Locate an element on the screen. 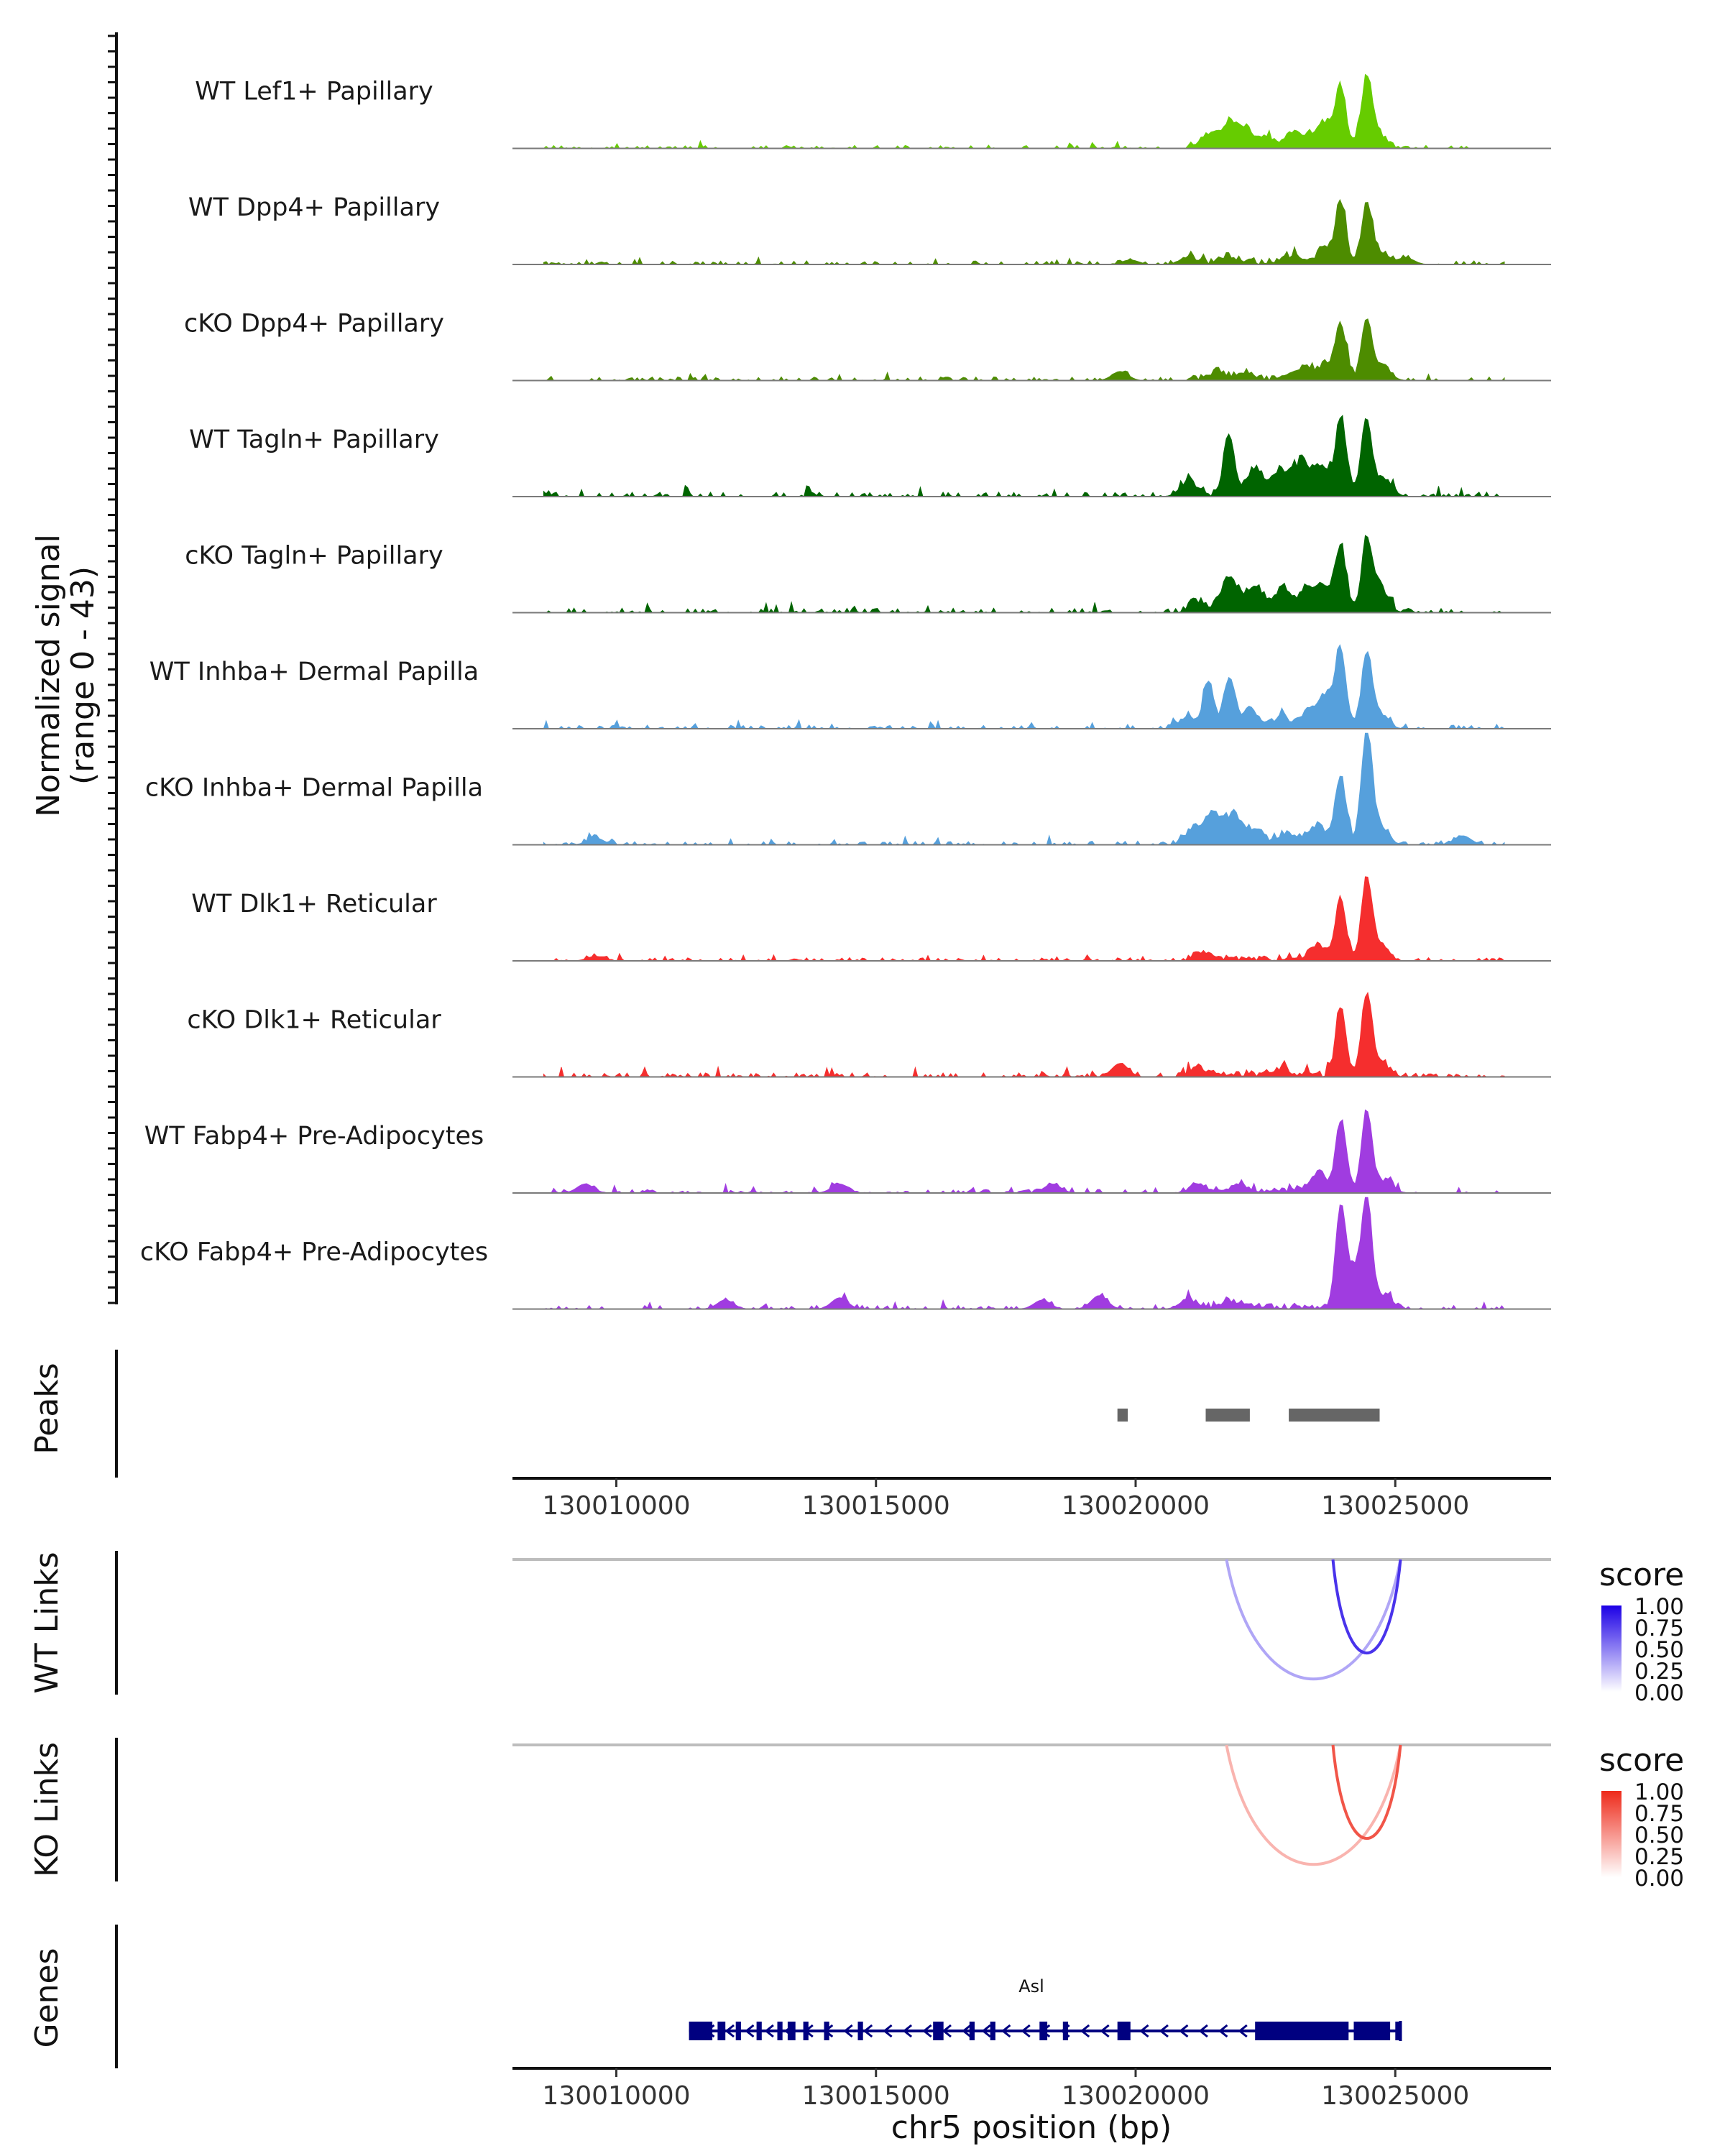 The width and height of the screenshot is (1725, 2156). wt-legend-tick: 0.75 is located at coordinates (1659, 1628).